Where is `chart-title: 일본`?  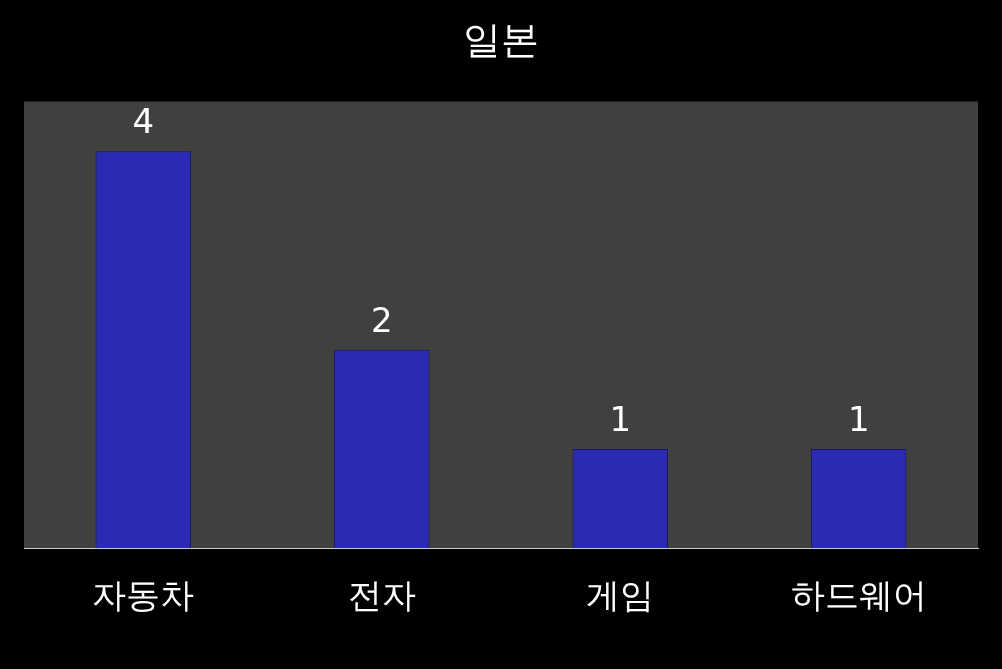 chart-title: 일본 is located at coordinates (501, 39).